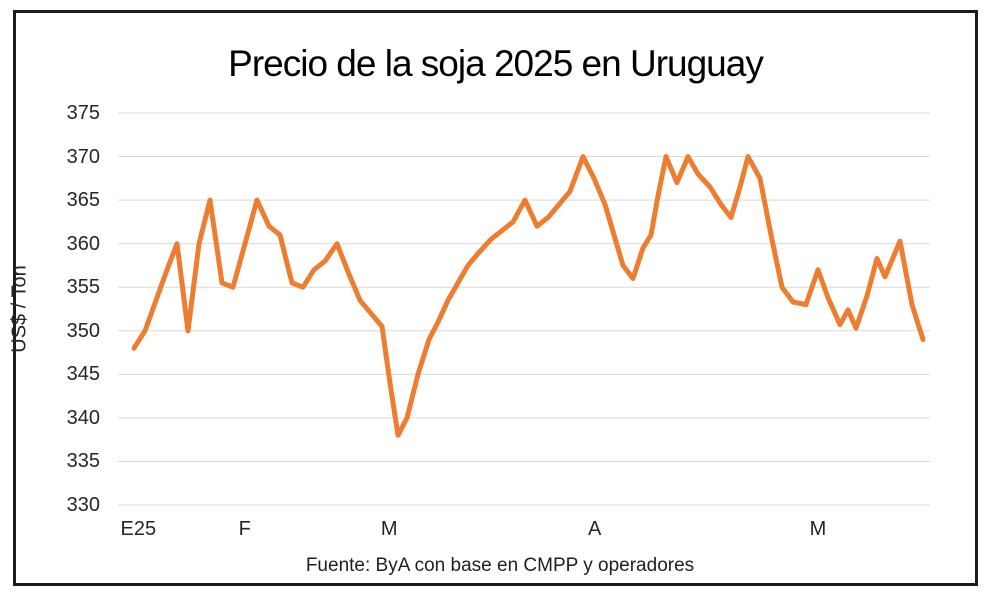 This screenshot has height=607, width=1000. Describe the element at coordinates (244, 529) in the screenshot. I see `x-tick-label: F` at that location.